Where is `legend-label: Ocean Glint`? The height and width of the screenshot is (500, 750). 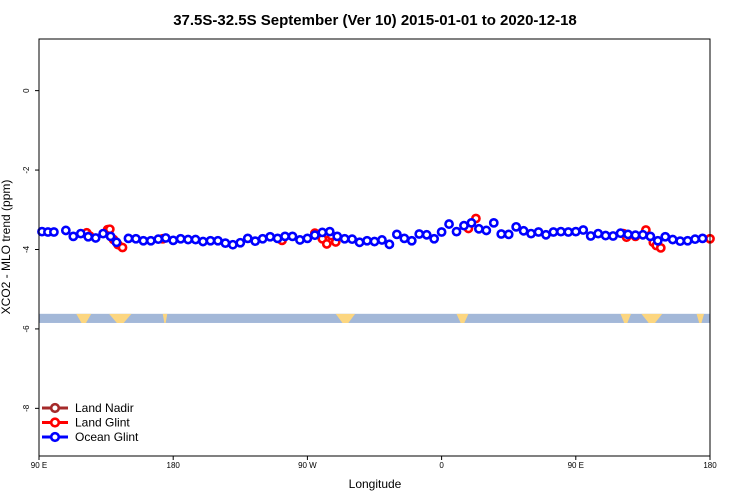 legend-label: Ocean Glint is located at coordinates (107, 437).